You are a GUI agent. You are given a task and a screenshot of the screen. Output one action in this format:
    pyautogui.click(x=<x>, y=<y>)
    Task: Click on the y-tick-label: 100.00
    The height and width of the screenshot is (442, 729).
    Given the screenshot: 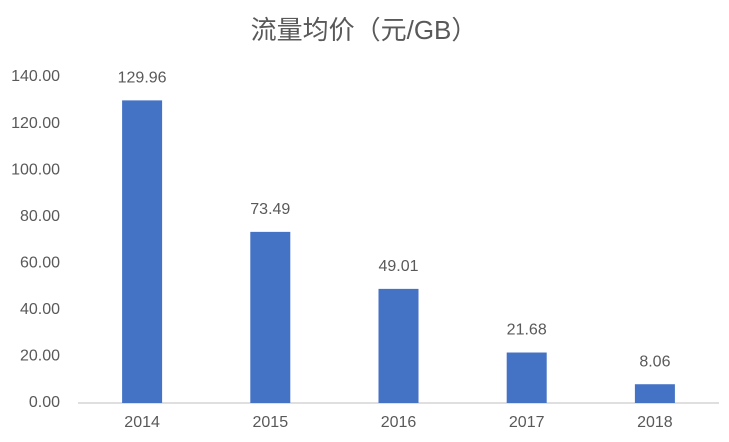 What is the action you would take?
    pyautogui.click(x=35, y=169)
    